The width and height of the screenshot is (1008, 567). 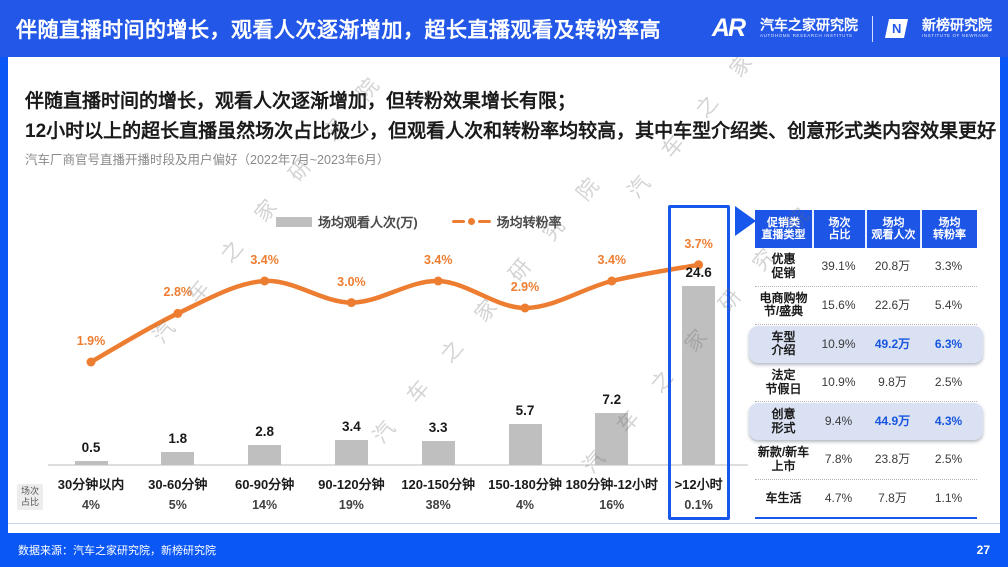 What do you see at coordinates (783, 266) in the screenshot?
I see `cell-live-type: 优惠 促销` at bounding box center [783, 266].